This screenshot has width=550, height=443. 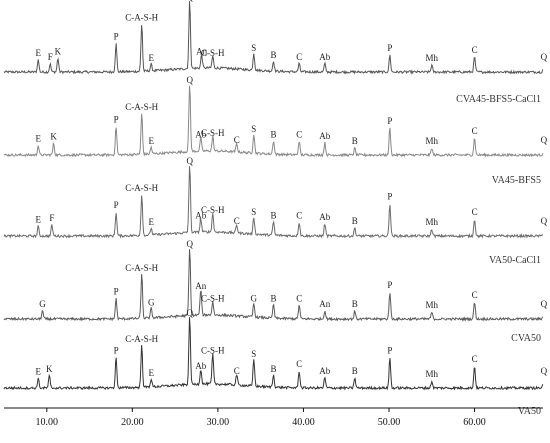 I want to click on series-name-label: VA50-CaCl1, so click(x=515, y=260).